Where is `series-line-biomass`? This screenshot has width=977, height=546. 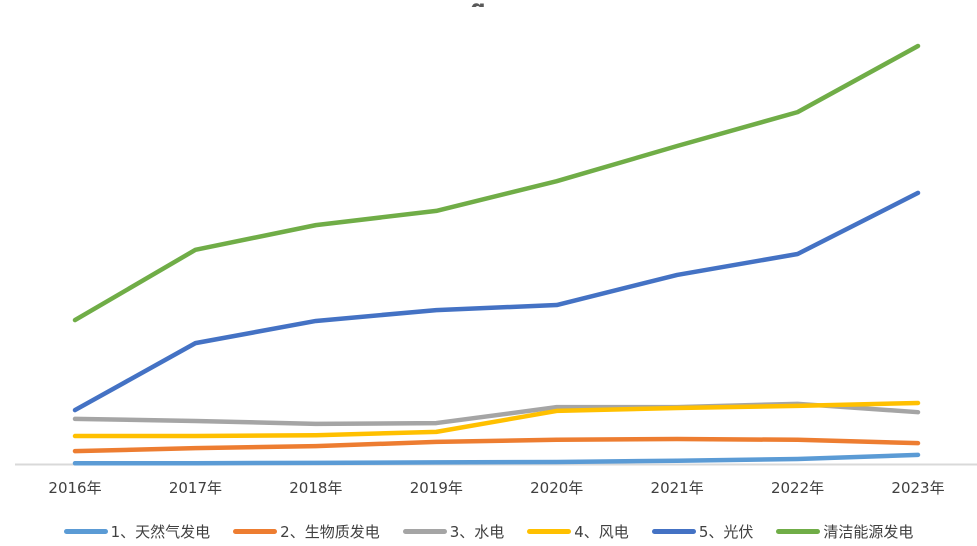 series-line-biomass is located at coordinates (496, 445).